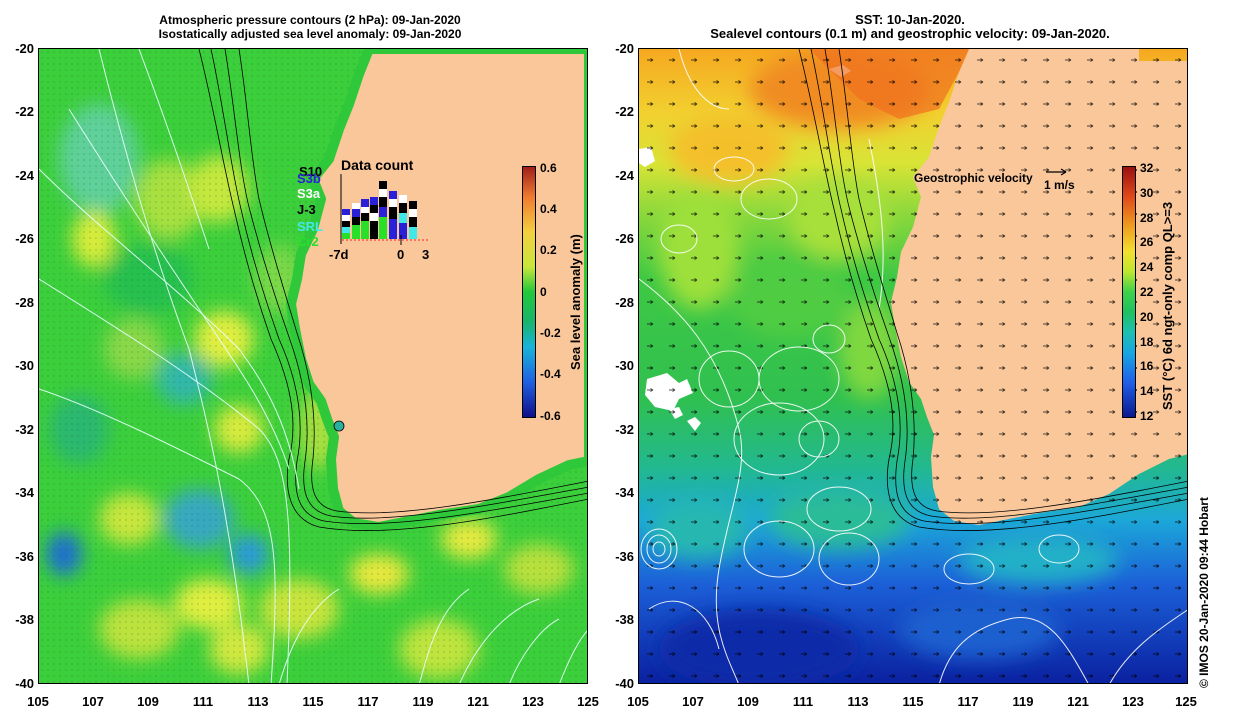 This screenshot has height=720, width=1250. Describe the element at coordinates (1078, 701) in the screenshot. I see `right-xtick: 121` at that location.